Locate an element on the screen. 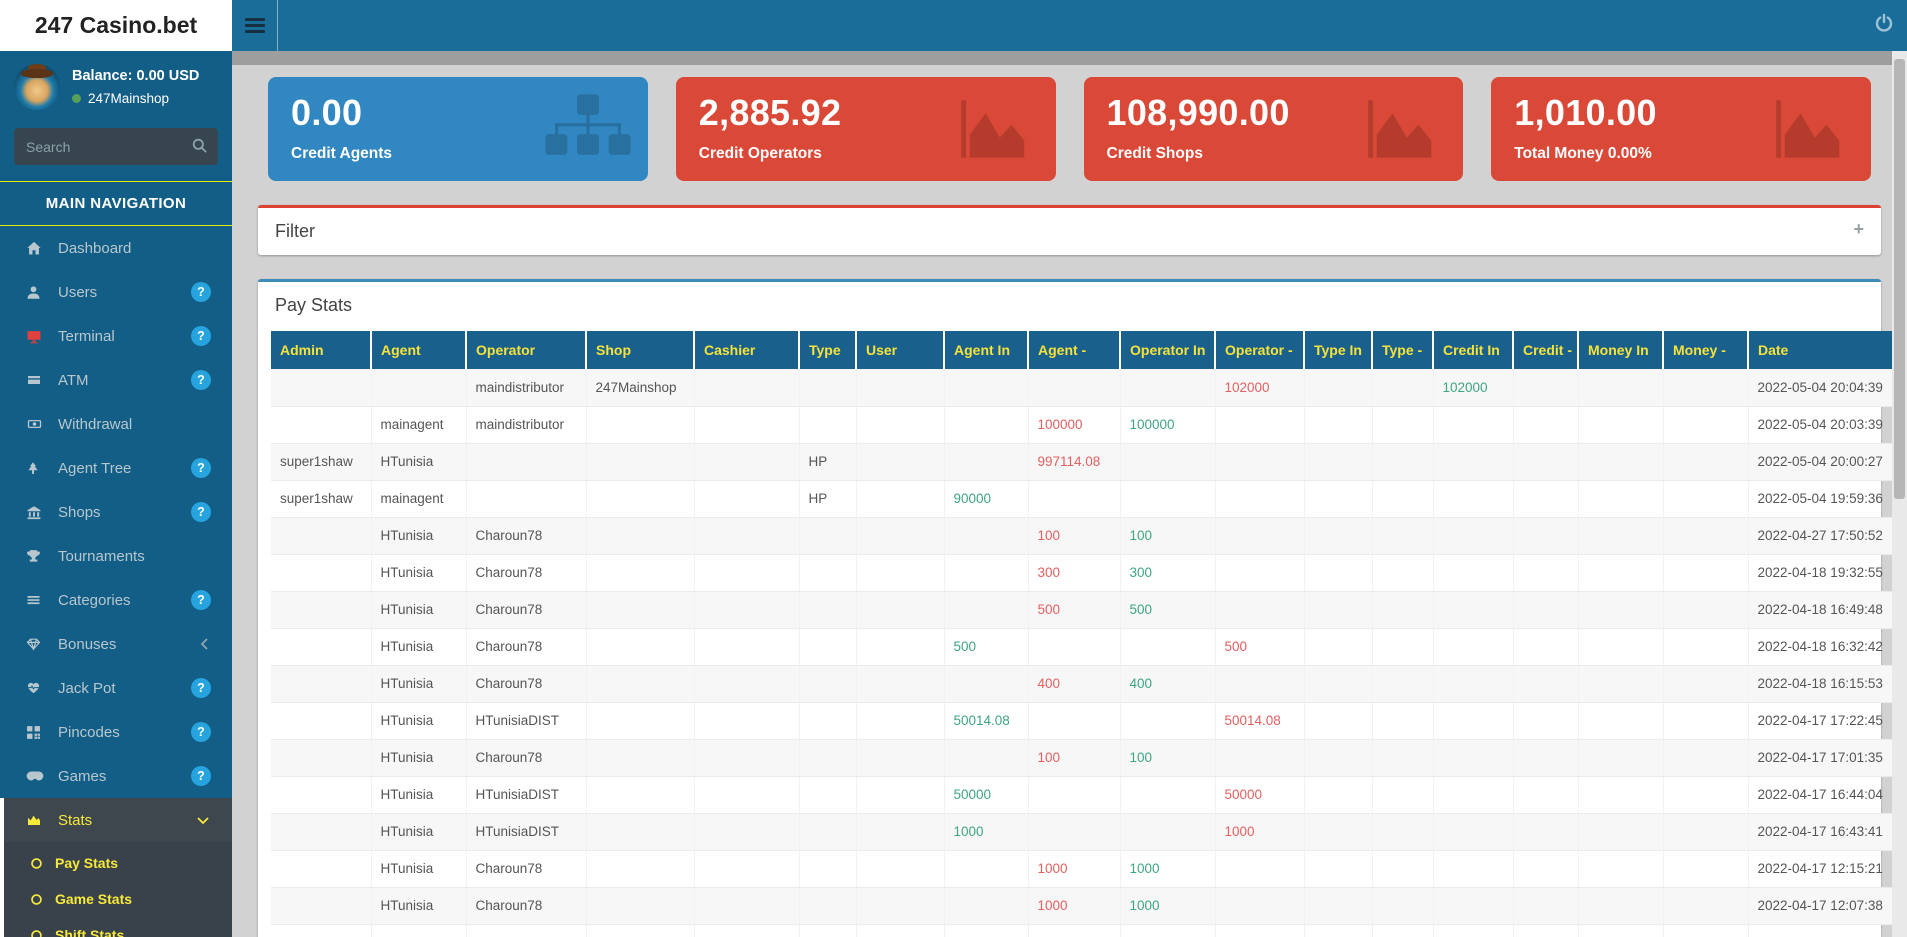 Image resolution: width=1907 pixels, height=937 pixels. sidebar-item-terminal: Terminal? is located at coordinates (116, 336).